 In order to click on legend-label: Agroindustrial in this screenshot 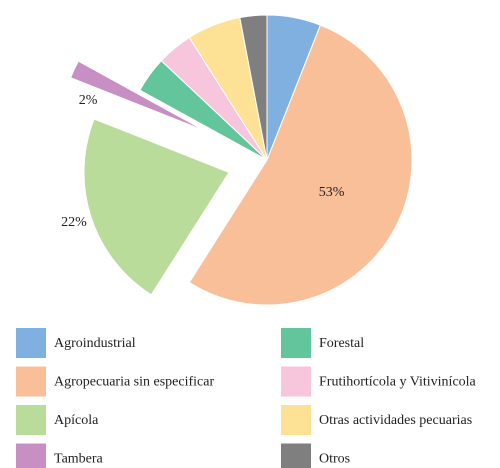, I will do `click(95, 343)`.